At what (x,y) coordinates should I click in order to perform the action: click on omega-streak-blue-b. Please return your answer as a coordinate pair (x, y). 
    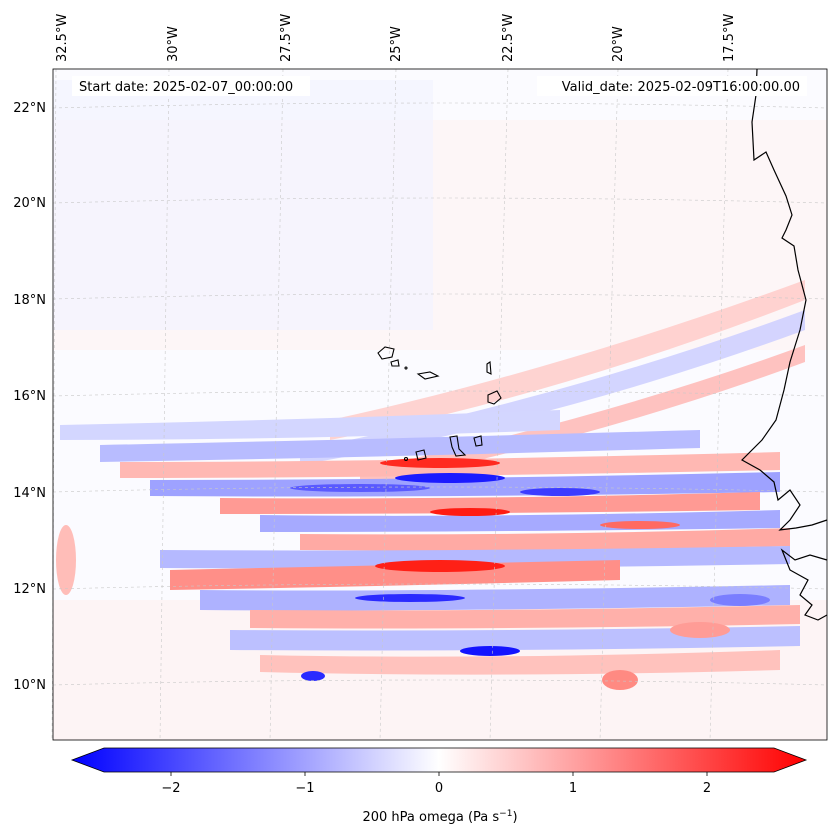
    Looking at the image, I should click on (360, 488).